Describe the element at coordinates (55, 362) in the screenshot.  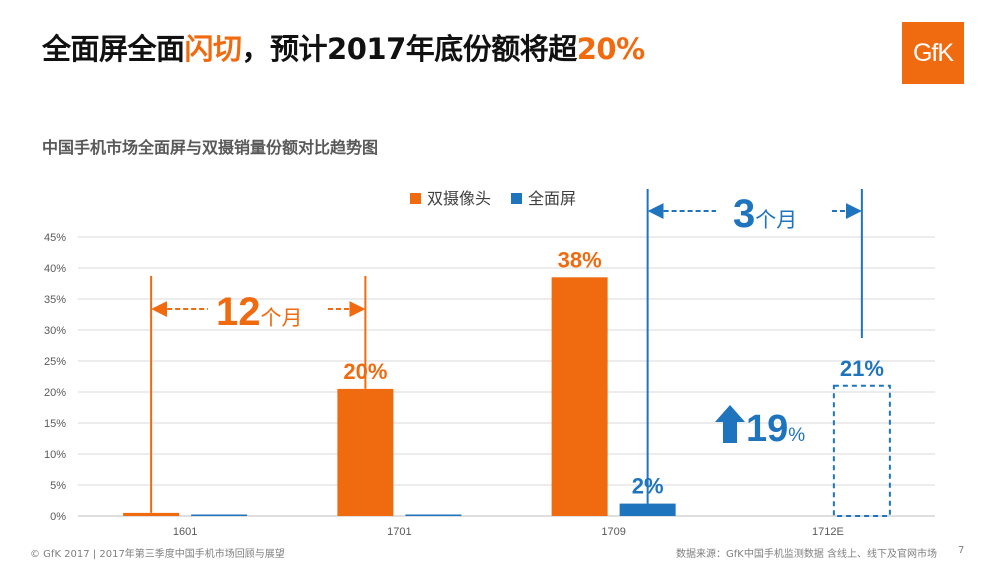
I see `y-tick-label: 25%` at that location.